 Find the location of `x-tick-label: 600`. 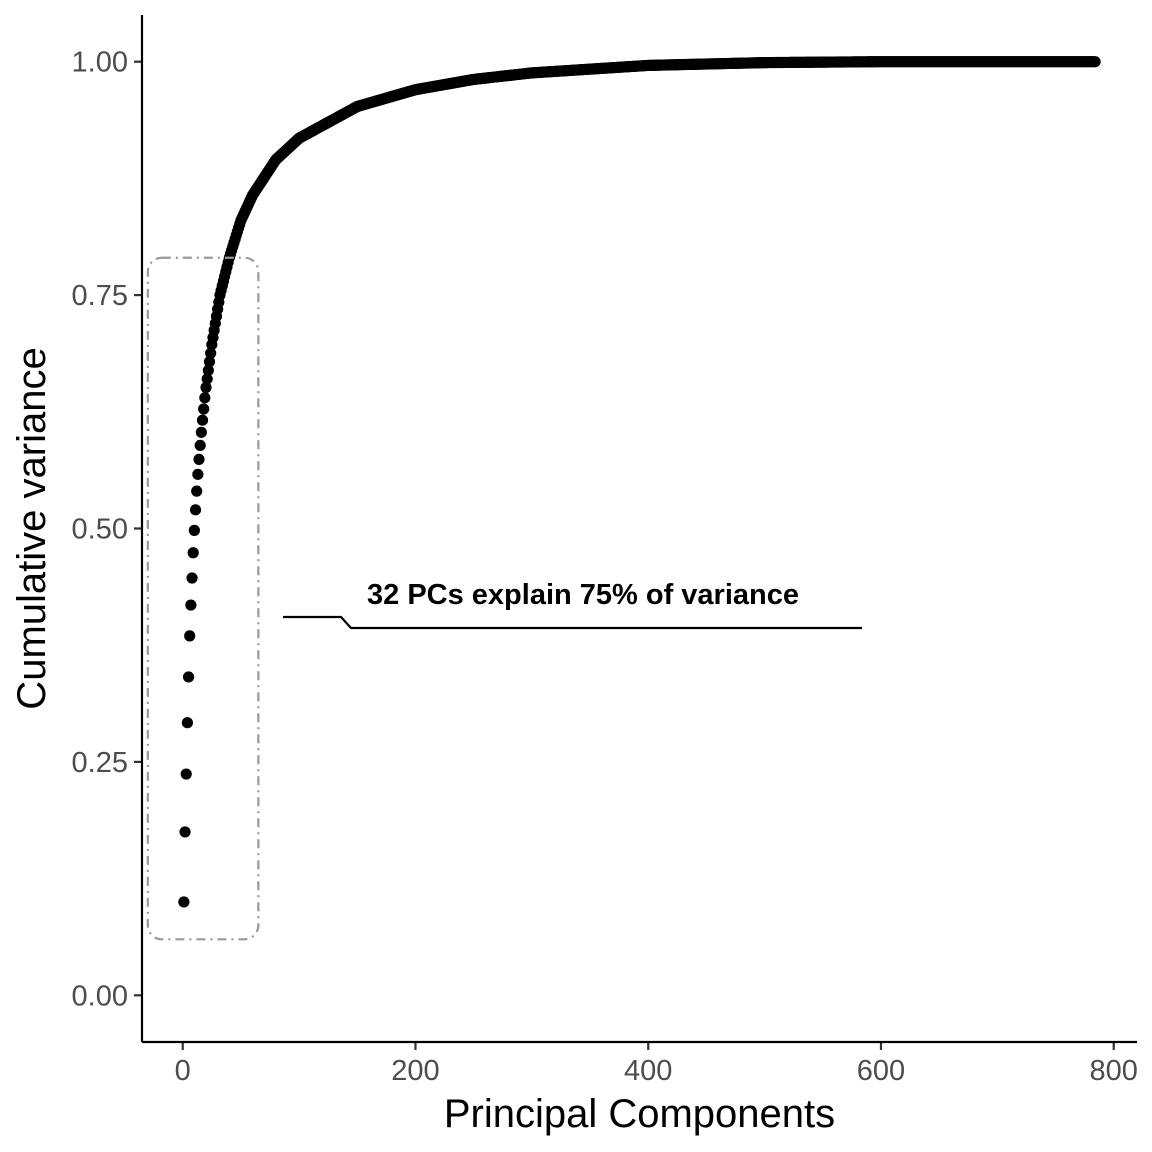

x-tick-label: 600 is located at coordinates (881, 1071).